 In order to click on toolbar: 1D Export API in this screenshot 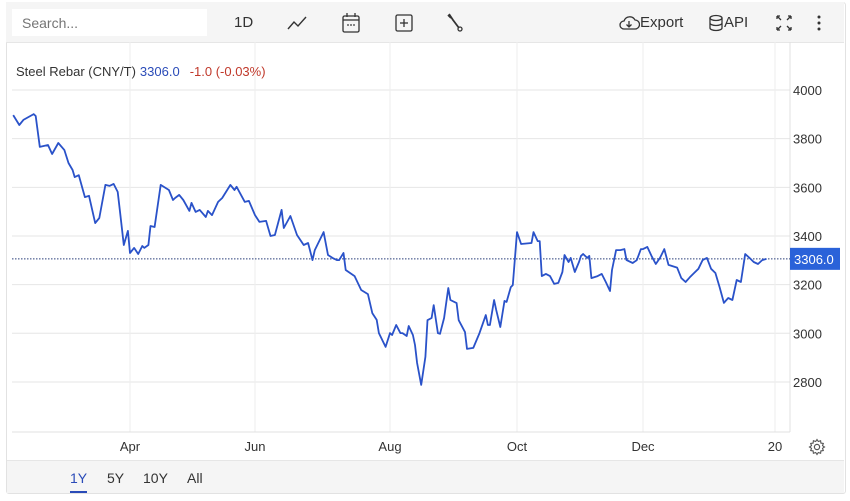, I will do `click(425, 22)`.